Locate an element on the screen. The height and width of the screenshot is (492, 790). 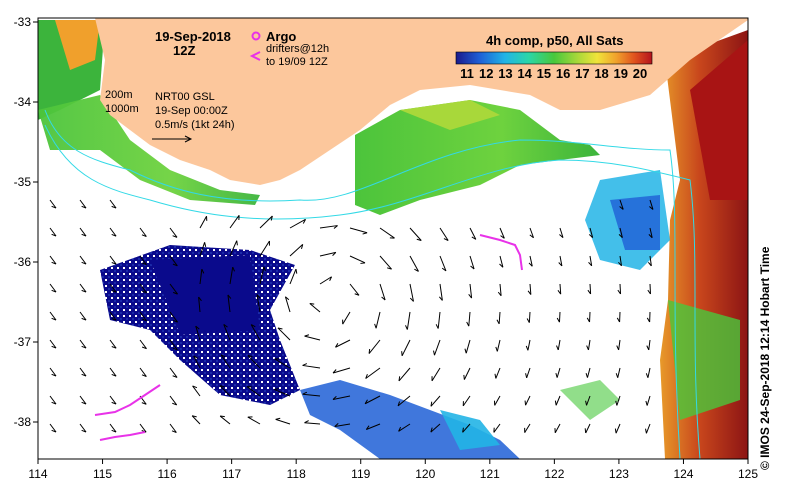
y-tick-label: -35 is located at coordinates (23, 182).